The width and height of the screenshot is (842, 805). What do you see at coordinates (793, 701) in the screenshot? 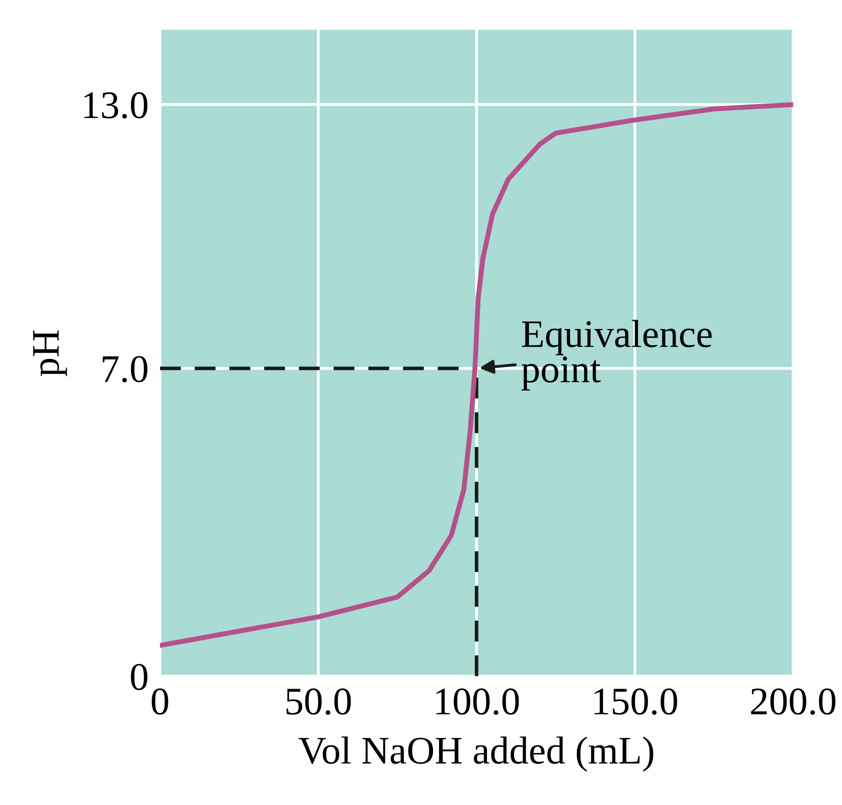
I see `x-tick-label: 200.0` at bounding box center [793, 701].